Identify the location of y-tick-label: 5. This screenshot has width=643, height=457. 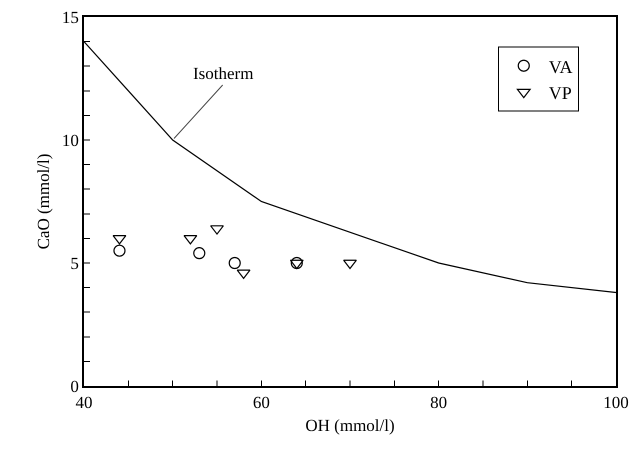
(74, 263).